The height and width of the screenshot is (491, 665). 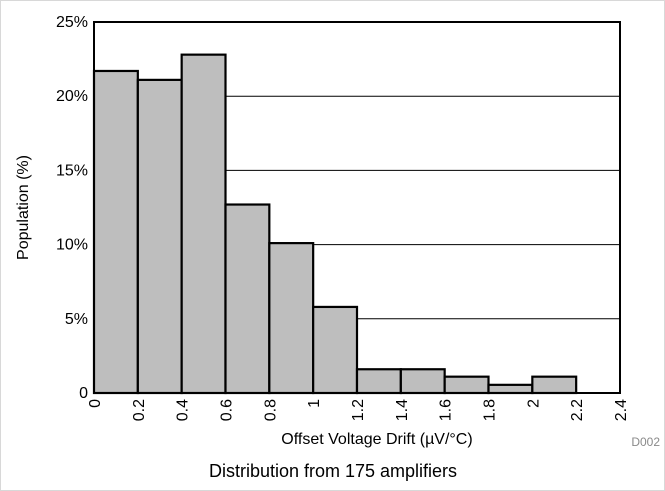 What do you see at coordinates (270, 410) in the screenshot?
I see `x-tick-label: 0.8` at bounding box center [270, 410].